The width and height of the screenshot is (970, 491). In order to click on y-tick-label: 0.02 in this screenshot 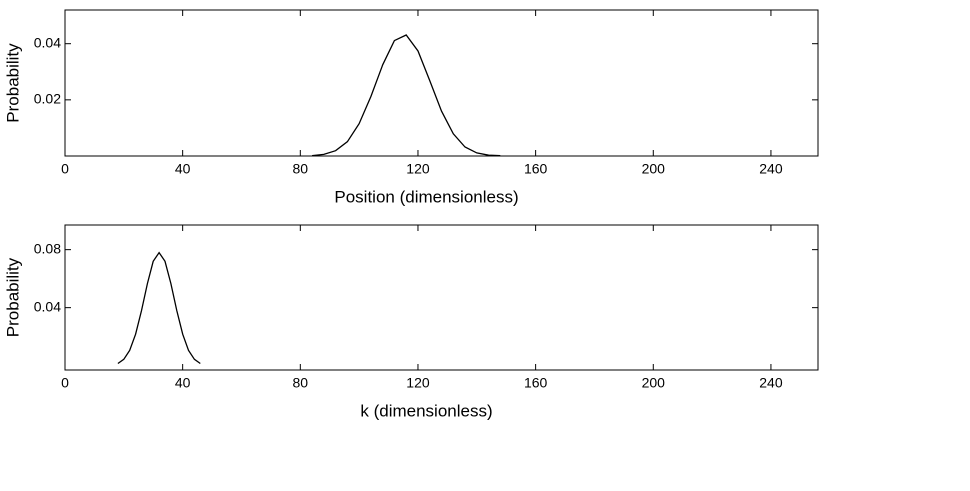, I will do `click(47, 99)`.